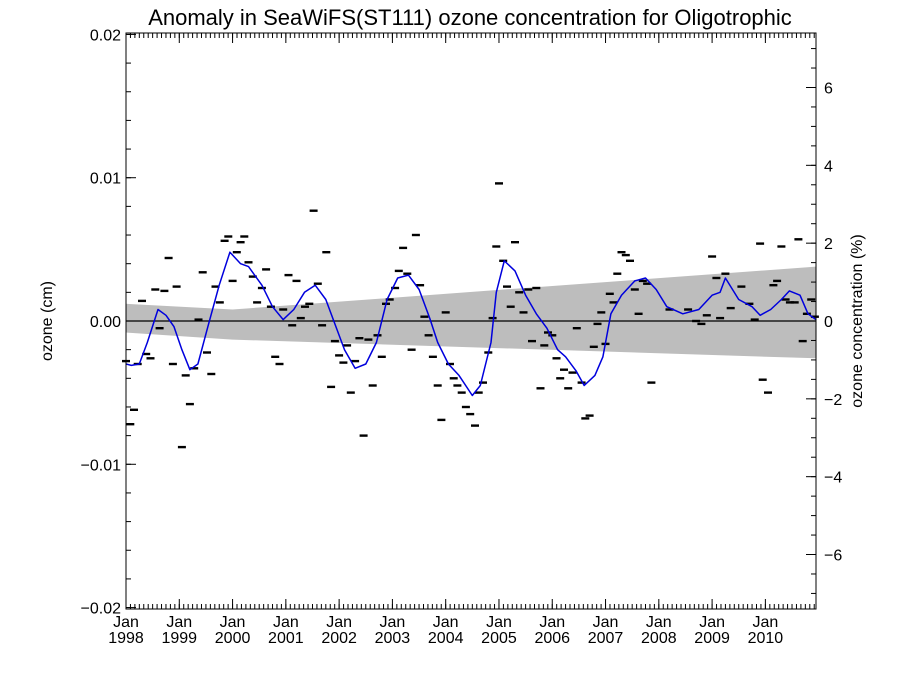 Image resolution: width=900 pixels, height=675 pixels. I want to click on y2-tick-label: −6, so click(833, 556).